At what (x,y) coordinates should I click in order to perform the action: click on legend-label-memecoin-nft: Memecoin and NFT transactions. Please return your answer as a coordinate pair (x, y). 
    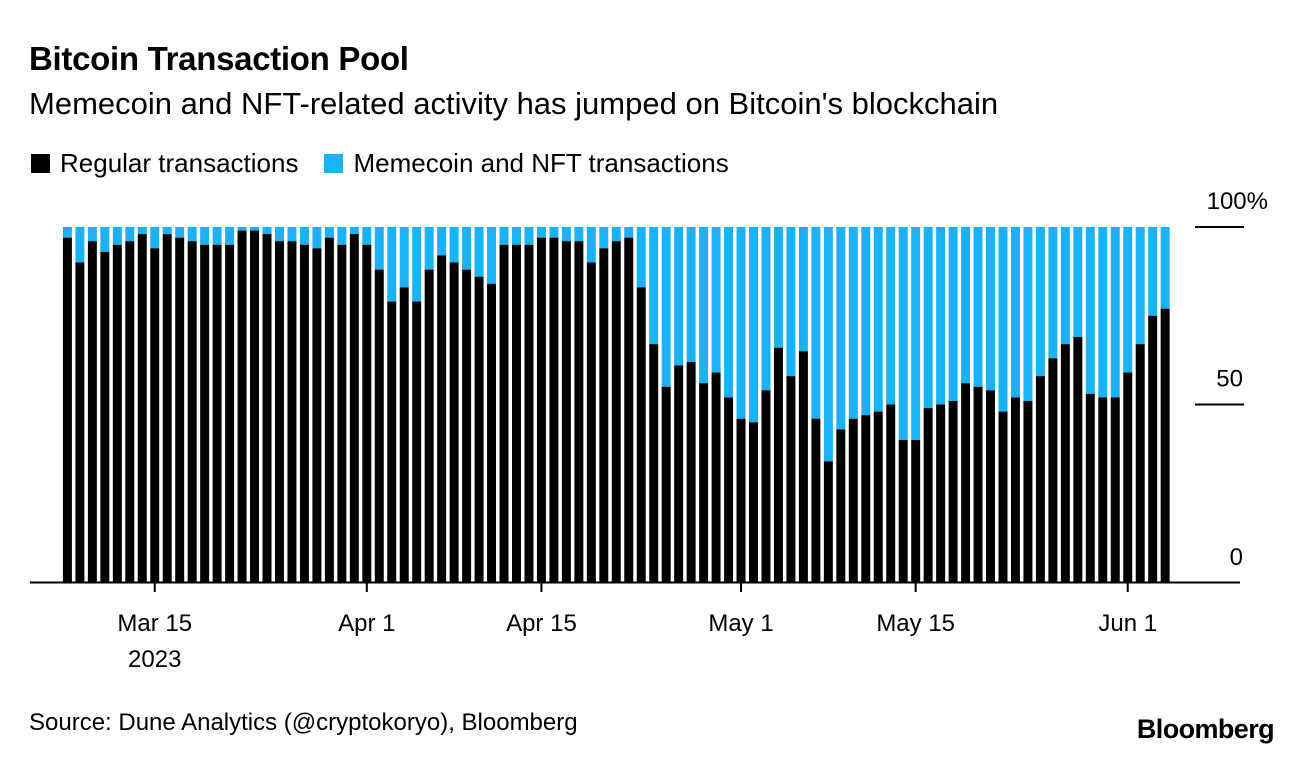
    Looking at the image, I should click on (541, 163).